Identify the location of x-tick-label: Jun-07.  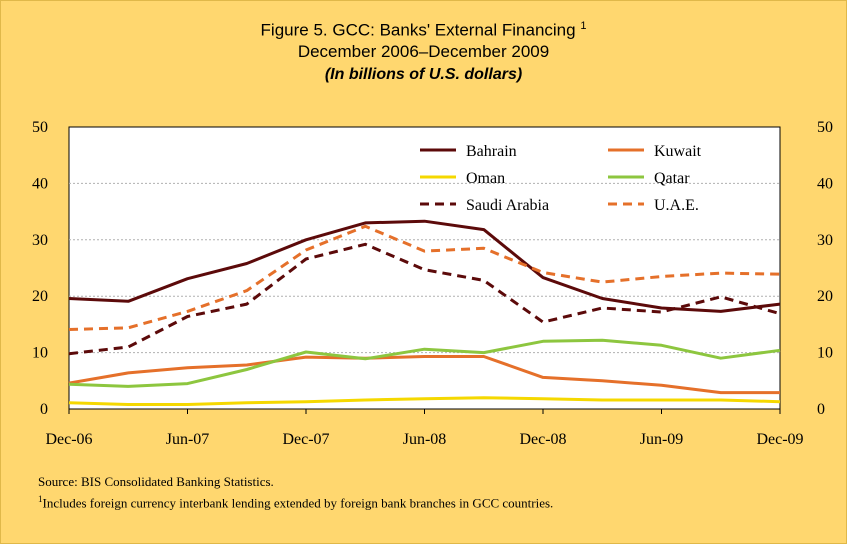
(188, 439).